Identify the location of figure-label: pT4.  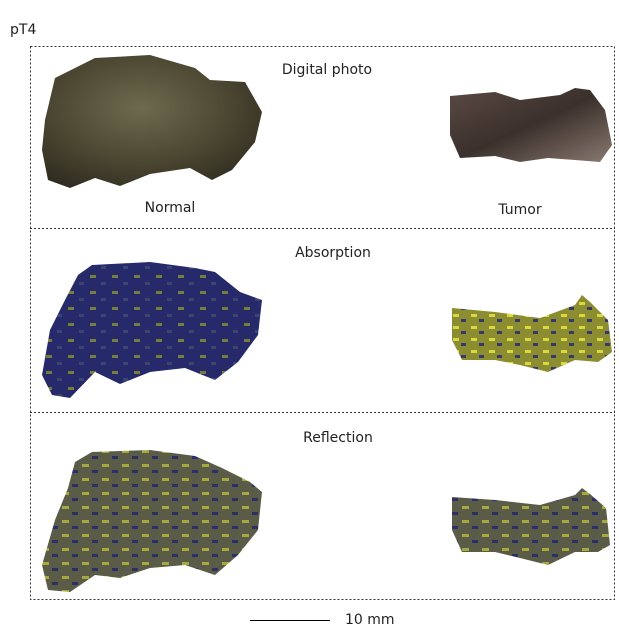
(23, 30).